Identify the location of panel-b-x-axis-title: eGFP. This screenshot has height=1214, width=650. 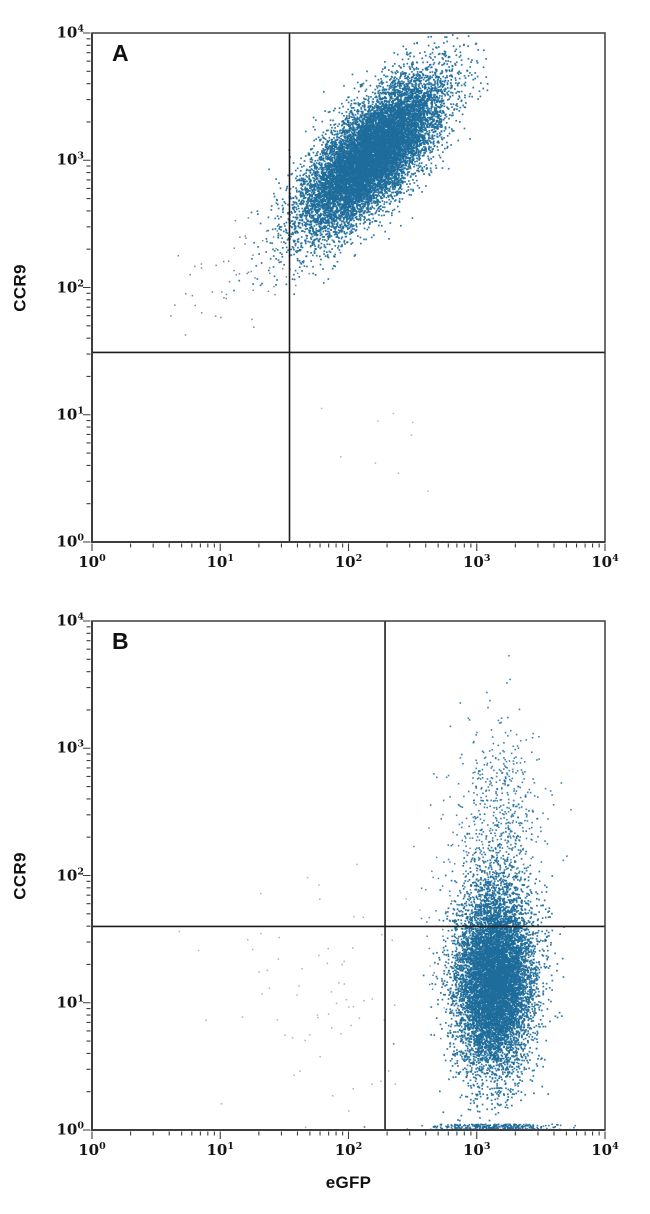
(348, 1182).